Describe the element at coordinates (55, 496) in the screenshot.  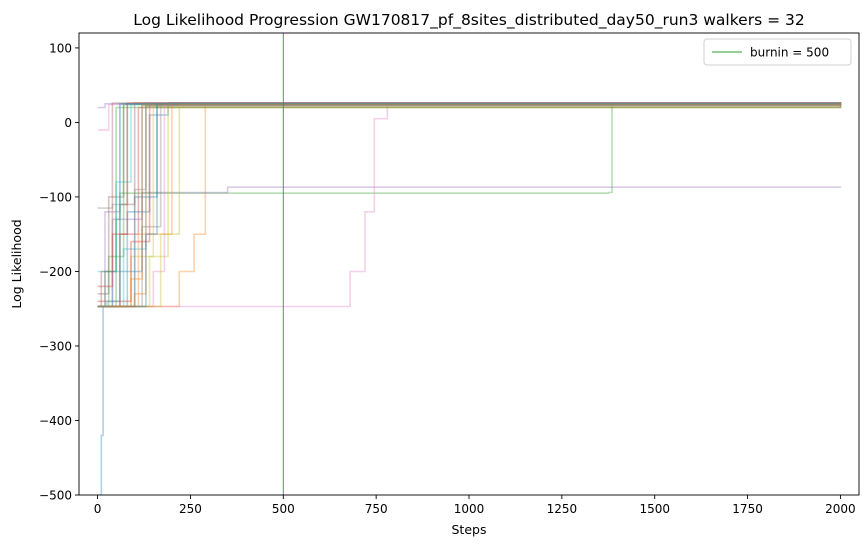
I see `y-tick-label: −500` at that location.